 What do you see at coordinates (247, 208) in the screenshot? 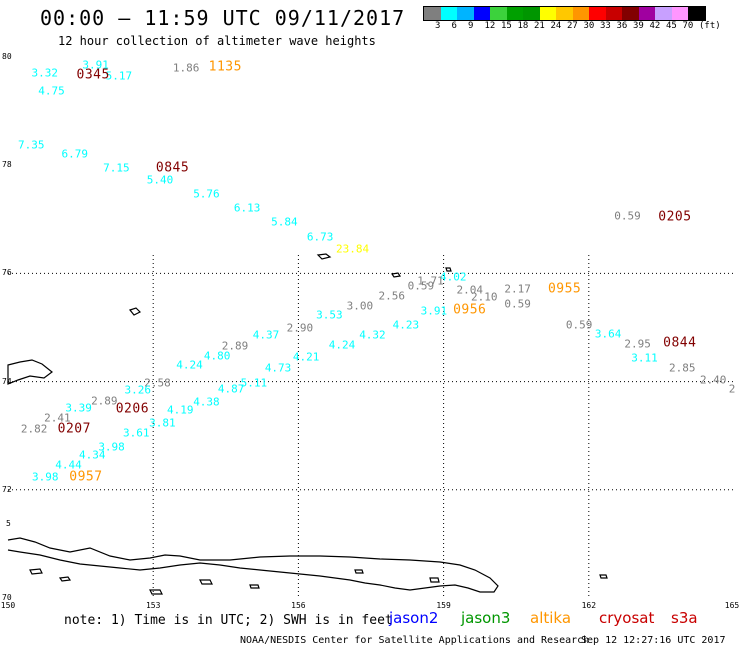
I see `wave-height-value: 6.13` at bounding box center [247, 208].